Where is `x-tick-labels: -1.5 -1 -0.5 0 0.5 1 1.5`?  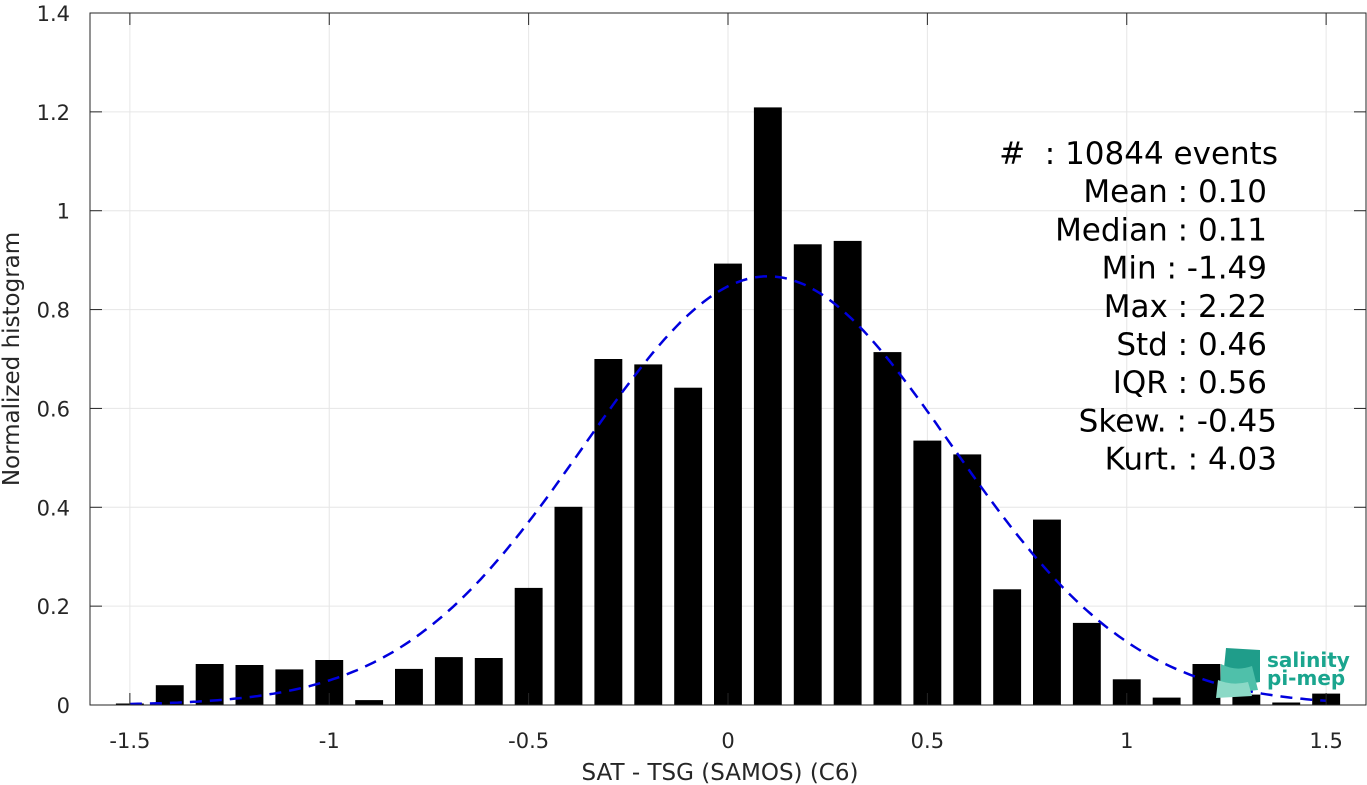 x-tick-labels: -1.5 -1 -0.5 0 0.5 1 1.5 is located at coordinates (725, 741).